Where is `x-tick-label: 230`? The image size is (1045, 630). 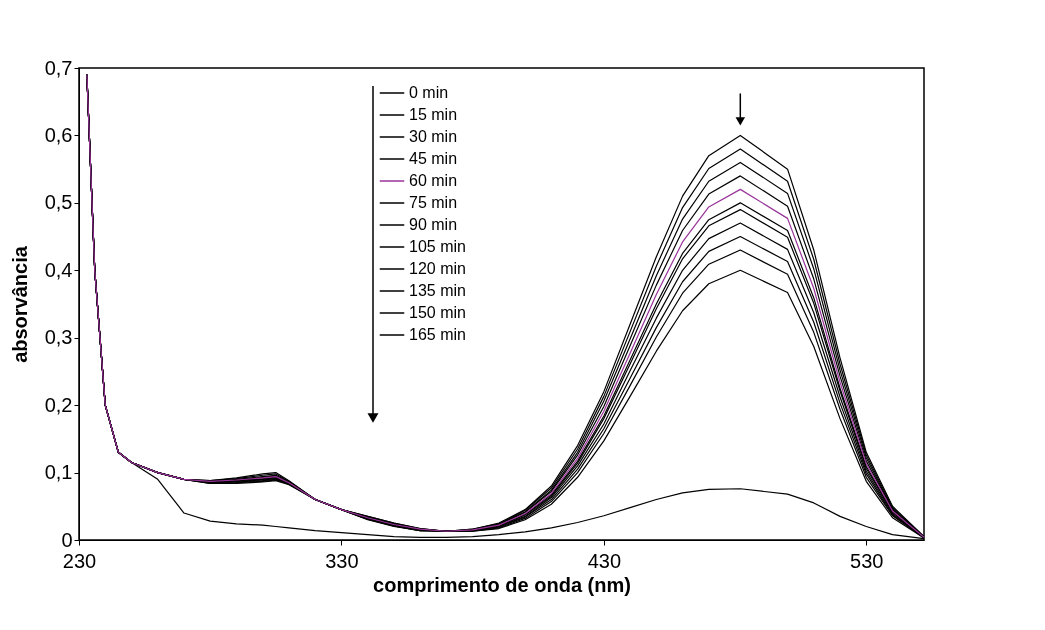 x-tick-label: 230 is located at coordinates (79, 560).